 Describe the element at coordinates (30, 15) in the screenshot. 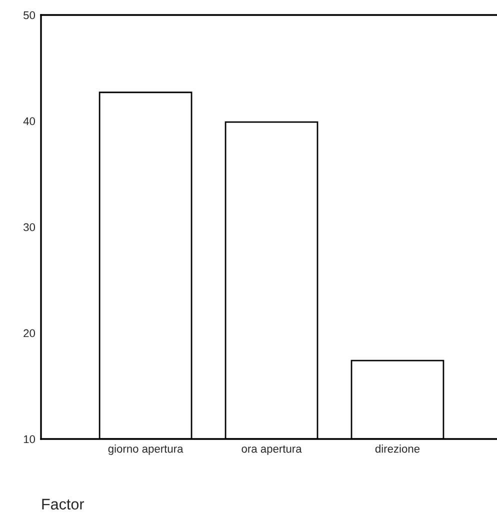

I see `y-tick-label: 50` at that location.